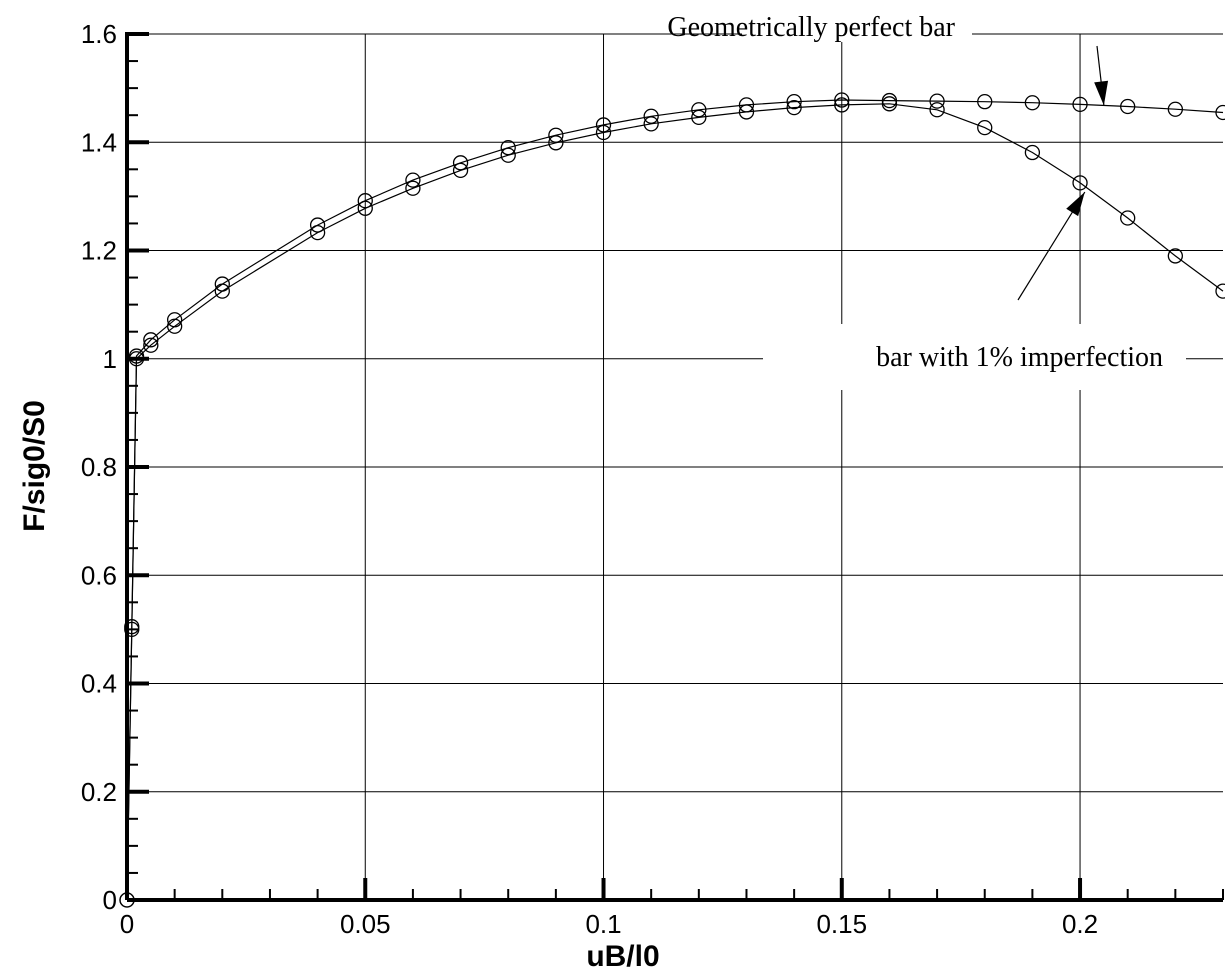 The height and width of the screenshot is (975, 1225). I want to click on x-tick-label: 0.05, so click(365, 924).